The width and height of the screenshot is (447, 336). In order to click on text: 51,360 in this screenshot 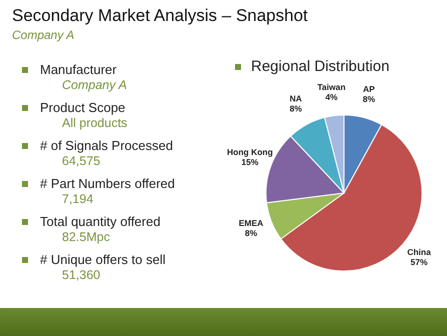, I will do `click(81, 275)`.